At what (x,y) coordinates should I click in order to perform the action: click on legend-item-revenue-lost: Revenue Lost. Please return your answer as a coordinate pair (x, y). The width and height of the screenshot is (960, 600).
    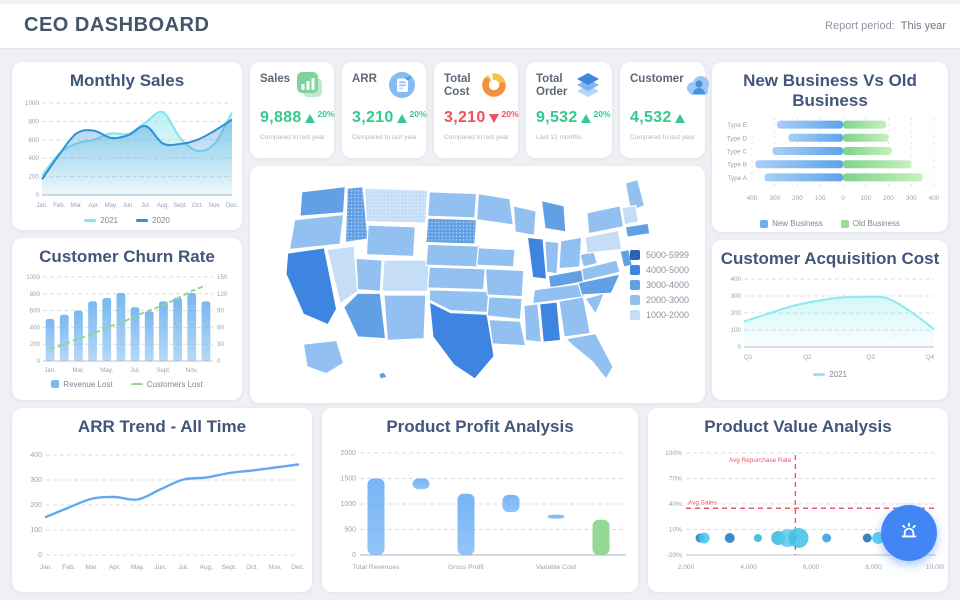
    Looking at the image, I should click on (82, 384).